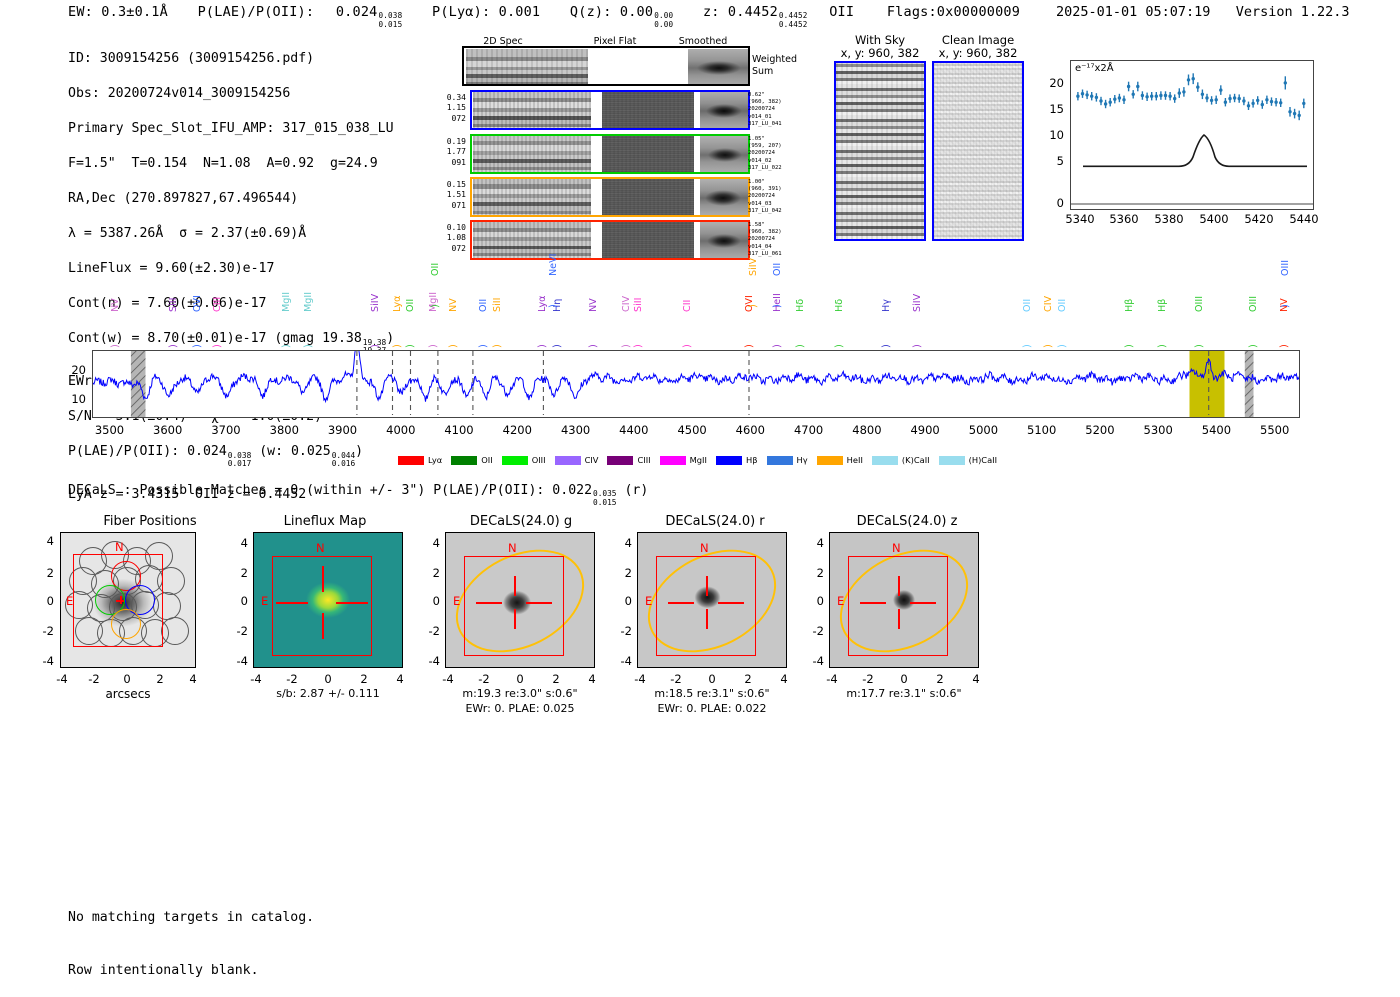 This screenshot has width=1400, height=997. I want to click on legend-label: Lyα, so click(435, 460).